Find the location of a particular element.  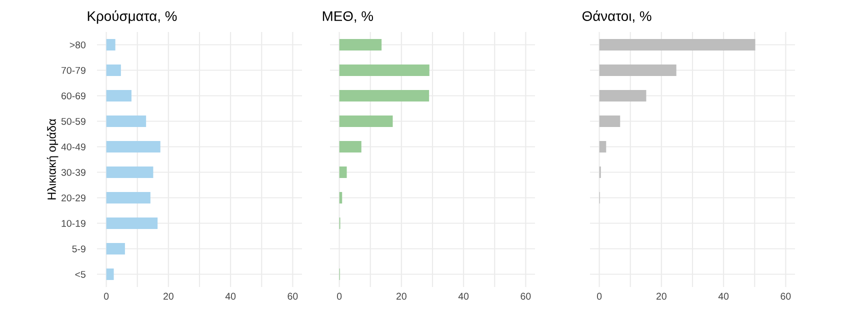

chart-title: ΜΕΘ, % is located at coordinates (348, 17).